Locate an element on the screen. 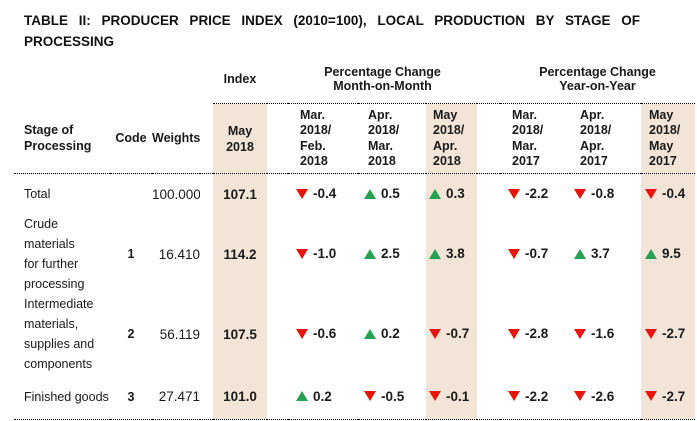  change-indicator: 2.5 is located at coordinates (382, 253).